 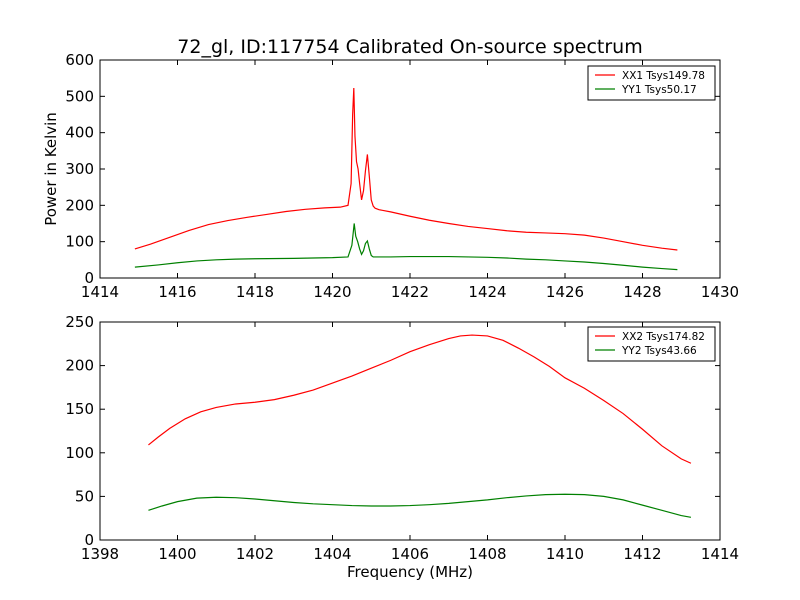 What do you see at coordinates (663, 76) in the screenshot?
I see `legend-label: XX1 Tsys149.78` at bounding box center [663, 76].